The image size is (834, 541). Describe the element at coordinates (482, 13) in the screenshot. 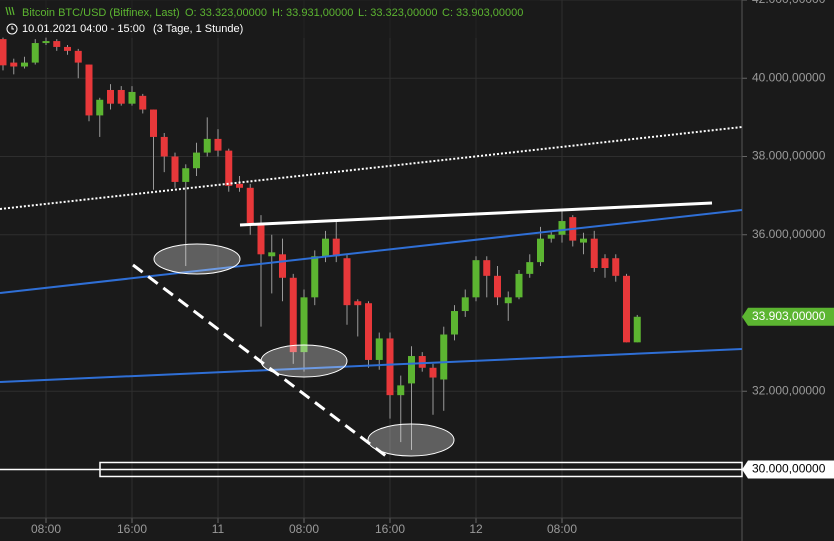

I see `ohlc-close: C: 33.903,00000` at that location.